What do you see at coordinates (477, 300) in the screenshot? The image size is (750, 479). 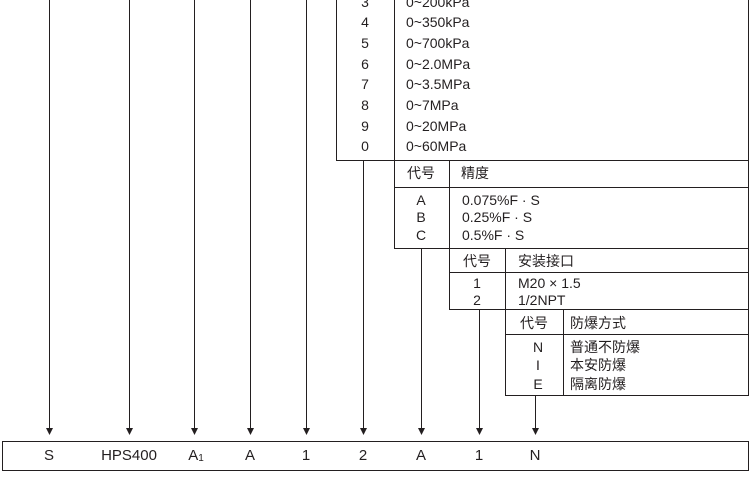 I see `connection-code: 2` at bounding box center [477, 300].